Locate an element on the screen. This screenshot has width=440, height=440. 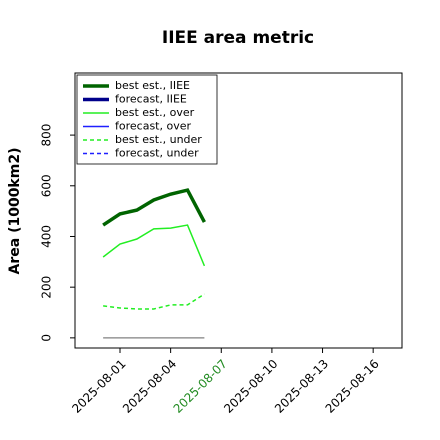
y-tick-label: 800 is located at coordinates (47, 135).